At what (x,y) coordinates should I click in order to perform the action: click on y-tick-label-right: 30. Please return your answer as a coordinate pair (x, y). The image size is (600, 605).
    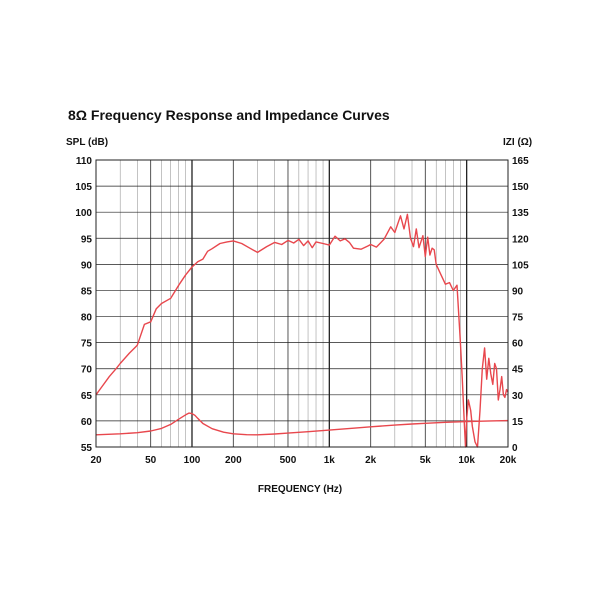
    Looking at the image, I should click on (518, 396).